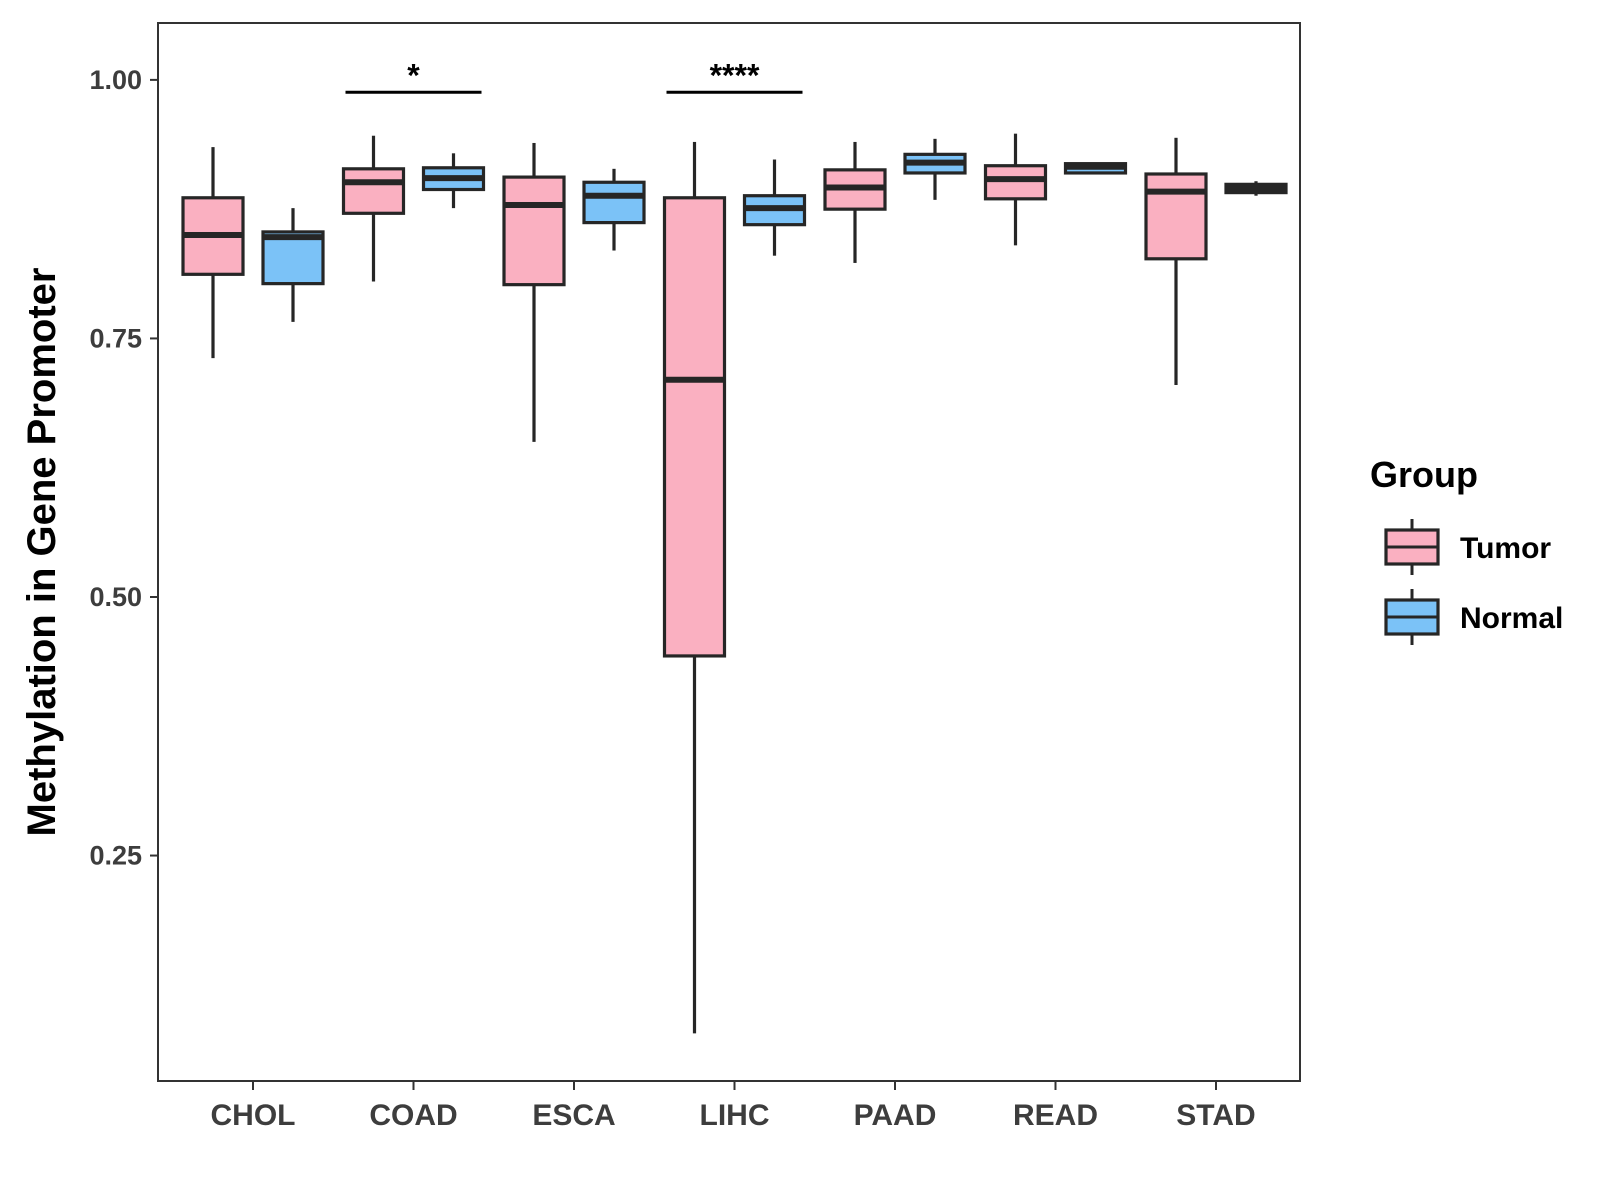 The height and width of the screenshot is (1200, 1600). I want to click on y-axis-title: Methylation in Gene Promoter, so click(42, 552).